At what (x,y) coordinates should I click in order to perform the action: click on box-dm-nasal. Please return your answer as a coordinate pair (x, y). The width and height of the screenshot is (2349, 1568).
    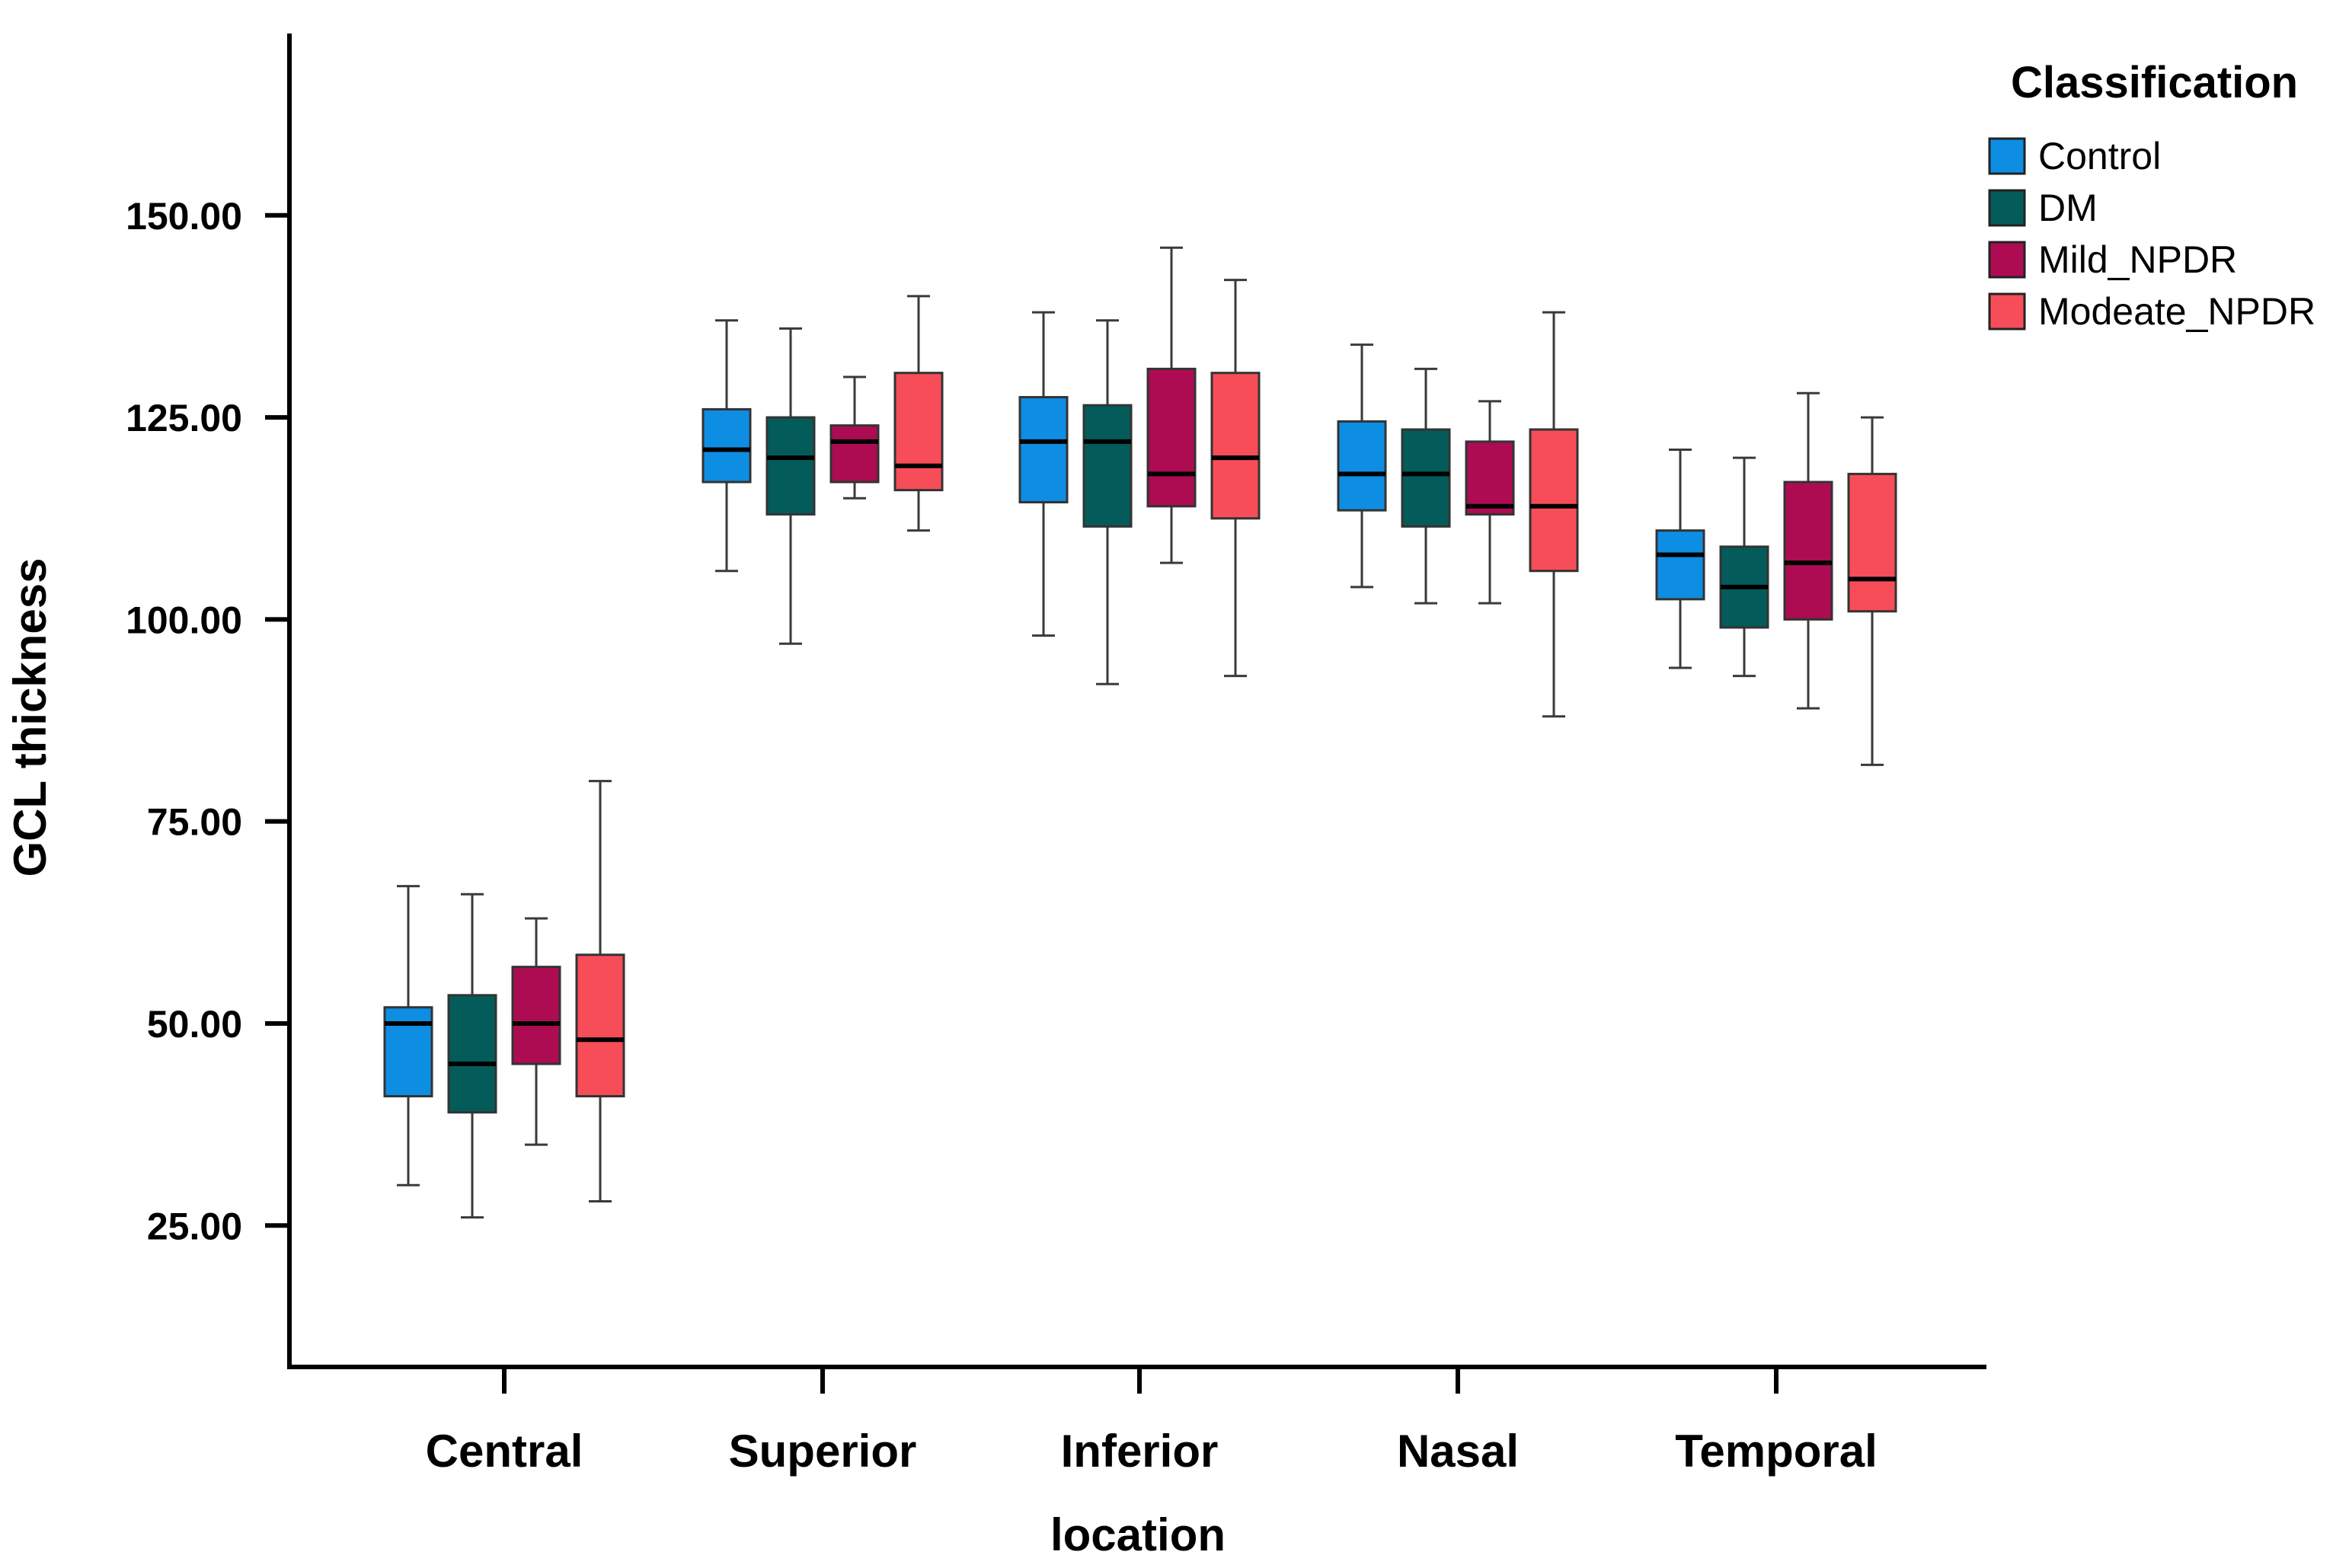
    Looking at the image, I should click on (1426, 486).